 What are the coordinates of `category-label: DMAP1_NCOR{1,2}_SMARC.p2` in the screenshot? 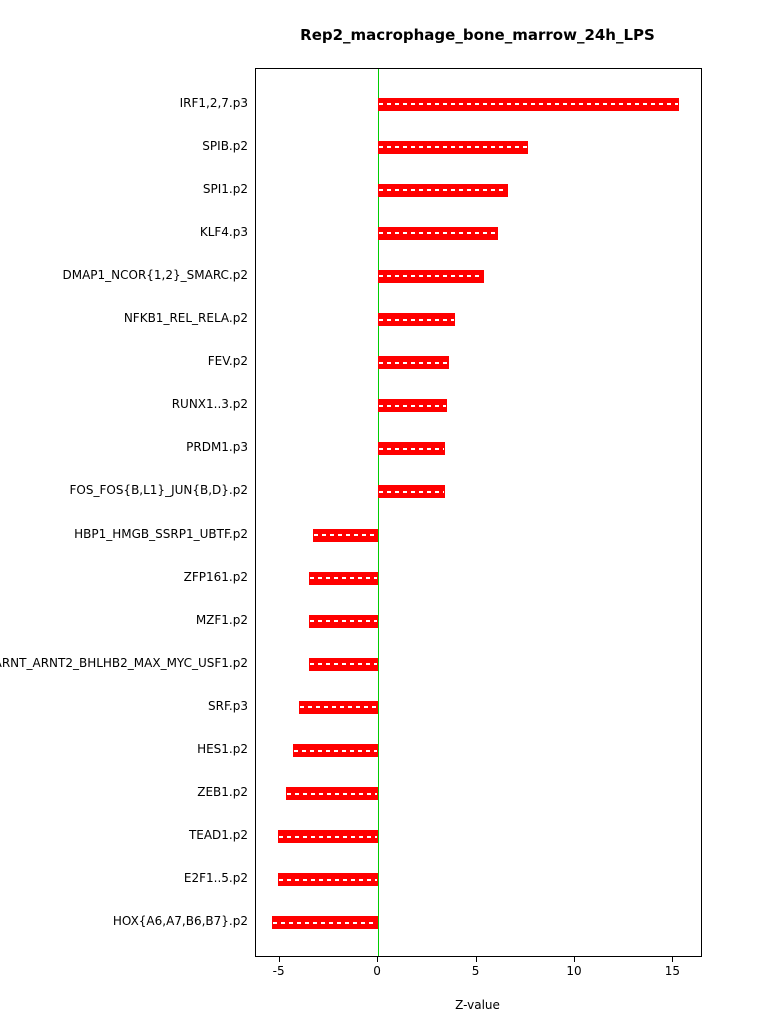 It's located at (155, 274).